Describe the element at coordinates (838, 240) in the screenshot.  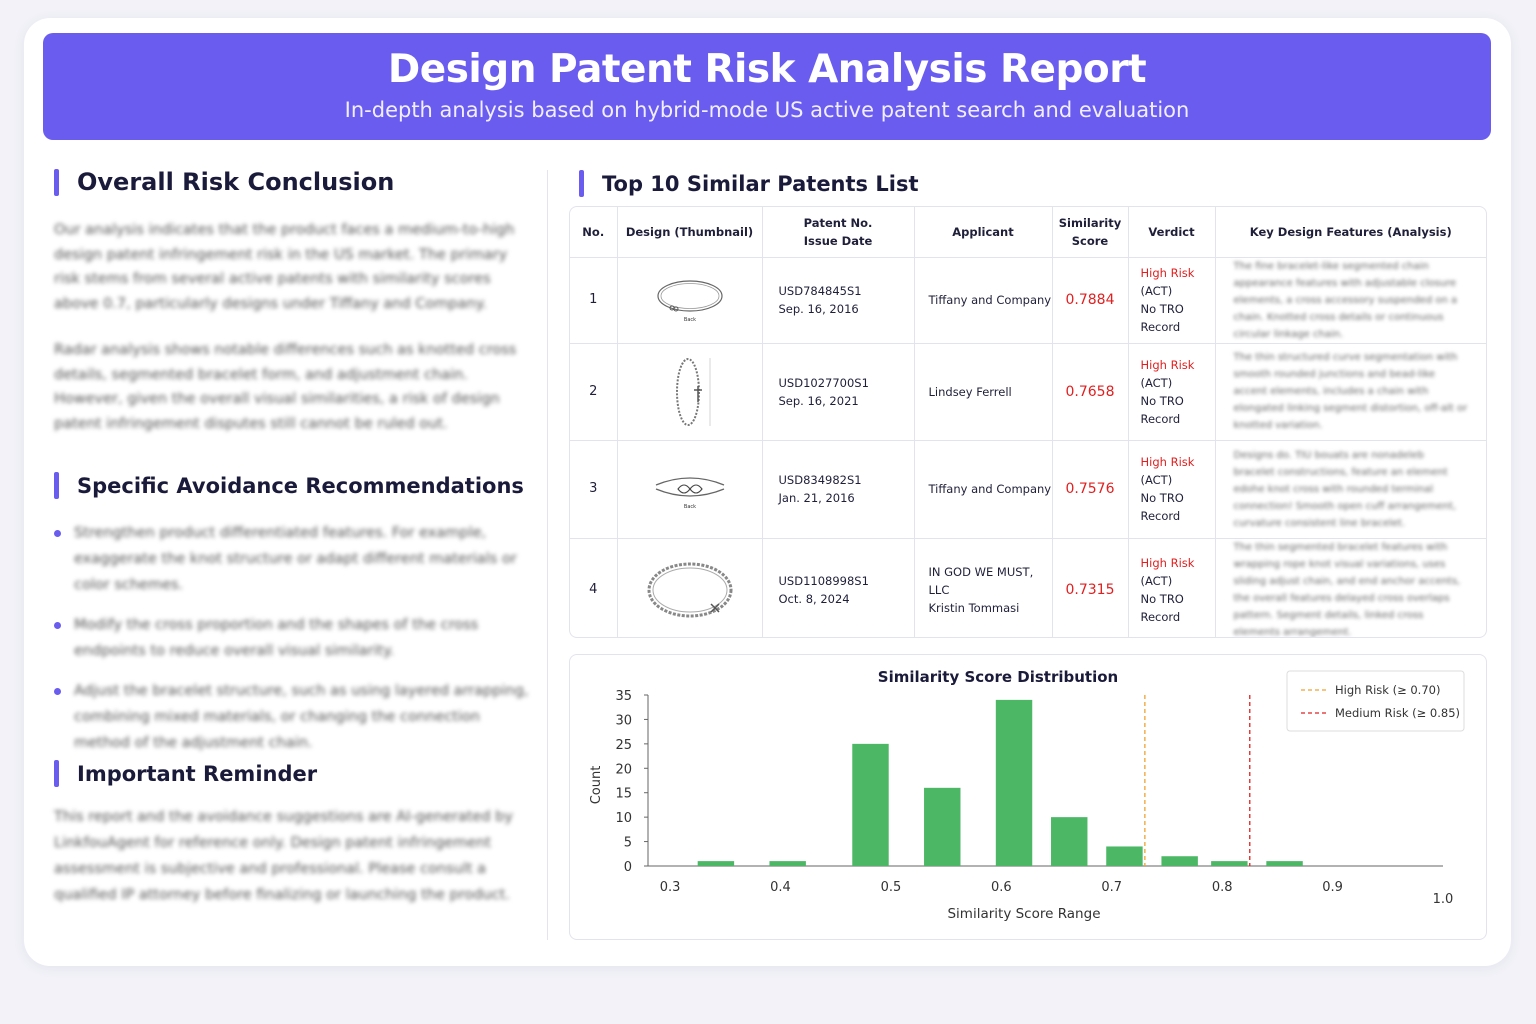
I see `col-patent-l2: Issue Date` at that location.